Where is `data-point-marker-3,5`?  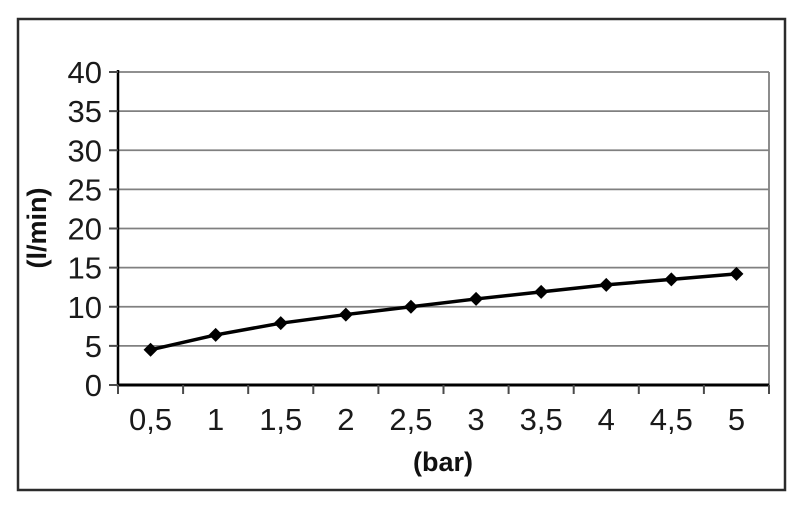
data-point-marker-3,5 is located at coordinates (541, 291).